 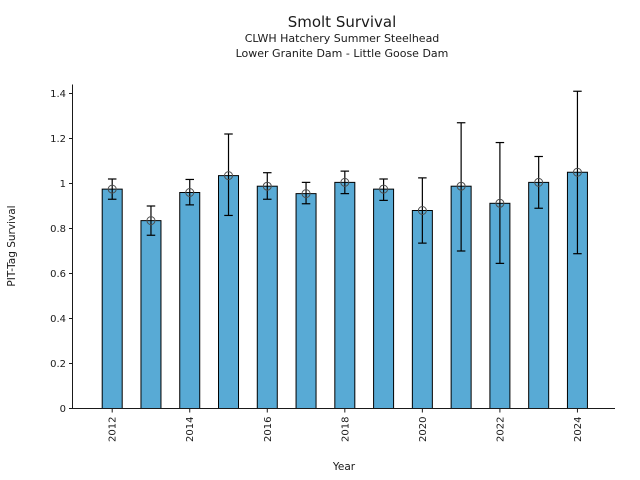 What do you see at coordinates (63, 409) in the screenshot?
I see `y-tick-label: 0` at bounding box center [63, 409].